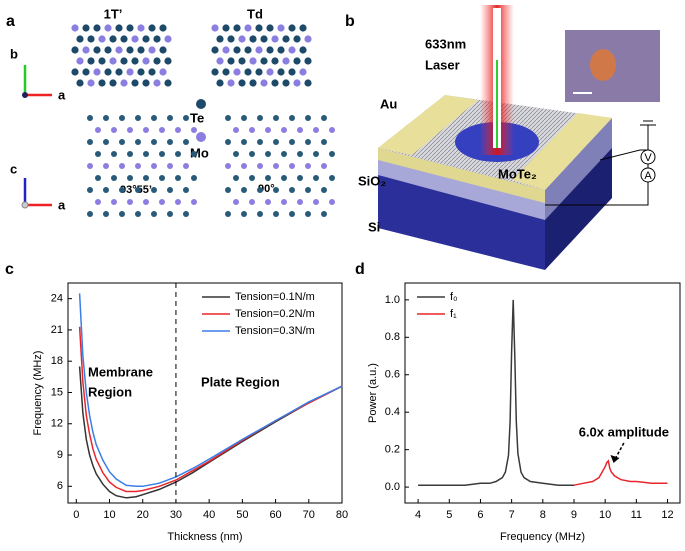  What do you see at coordinates (453, 314) in the screenshot?
I see `legend-text: f₁` at bounding box center [453, 314].